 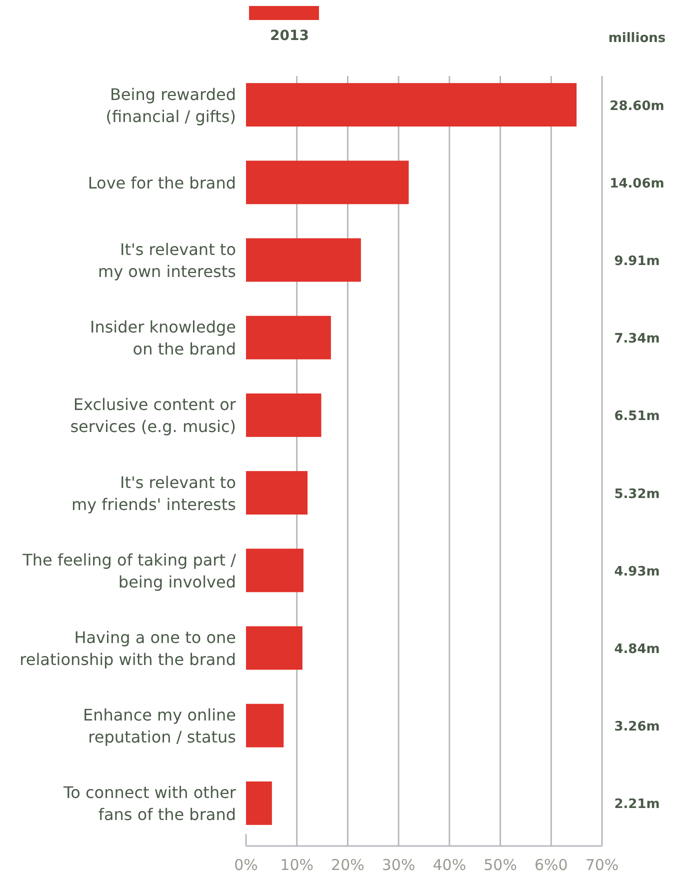 I want to click on y-tick-label: Having a one to one relationship with the brand, so click(x=128, y=648).